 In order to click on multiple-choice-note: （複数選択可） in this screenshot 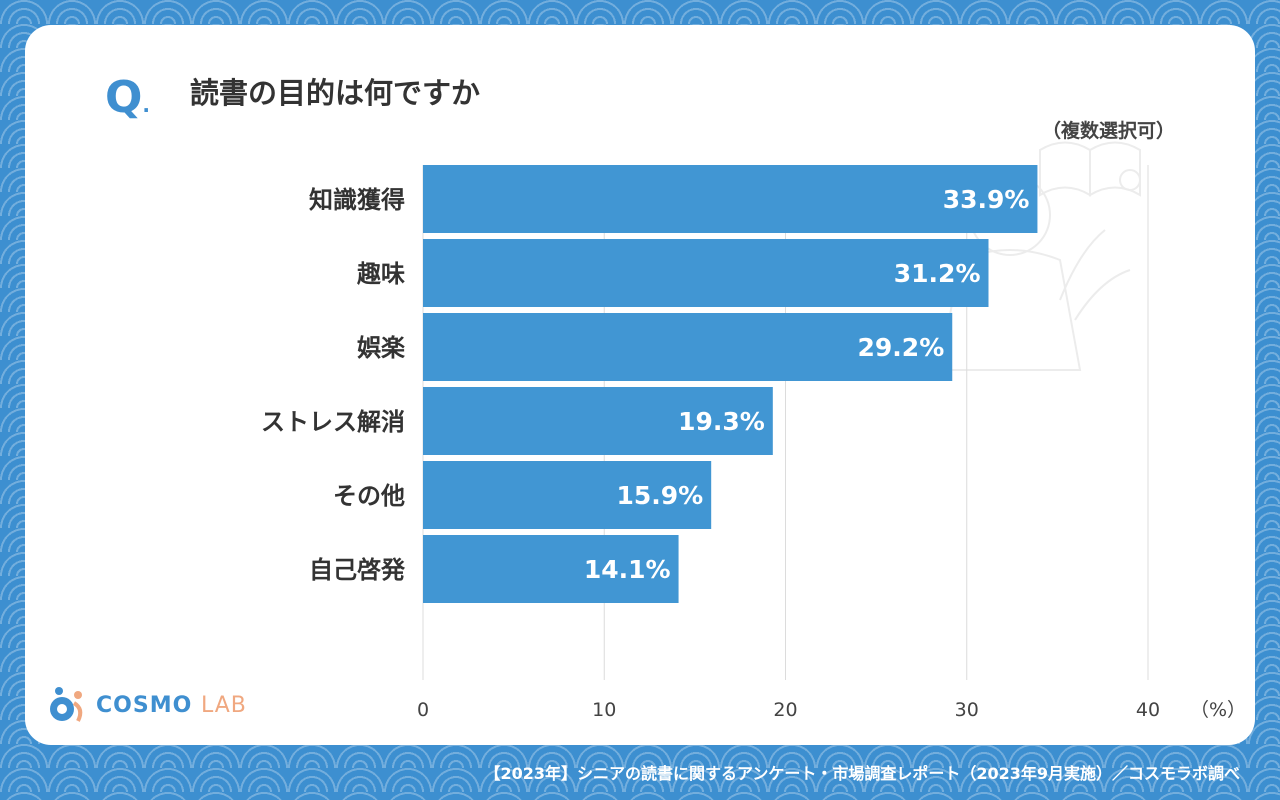, I will do `click(1109, 131)`.